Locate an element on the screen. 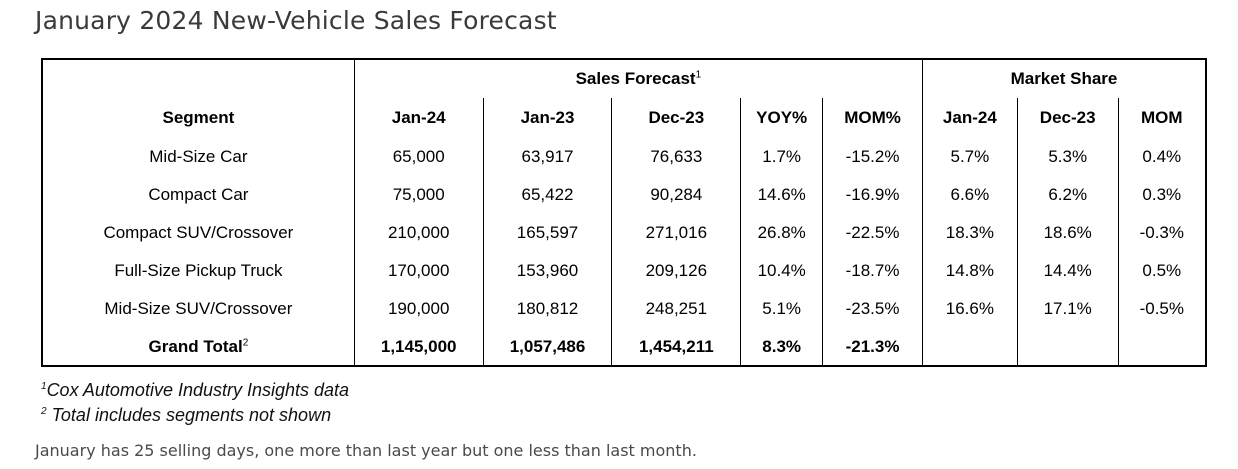 The height and width of the screenshot is (469, 1238). grand-total-text: Grand Total is located at coordinates (195, 346).